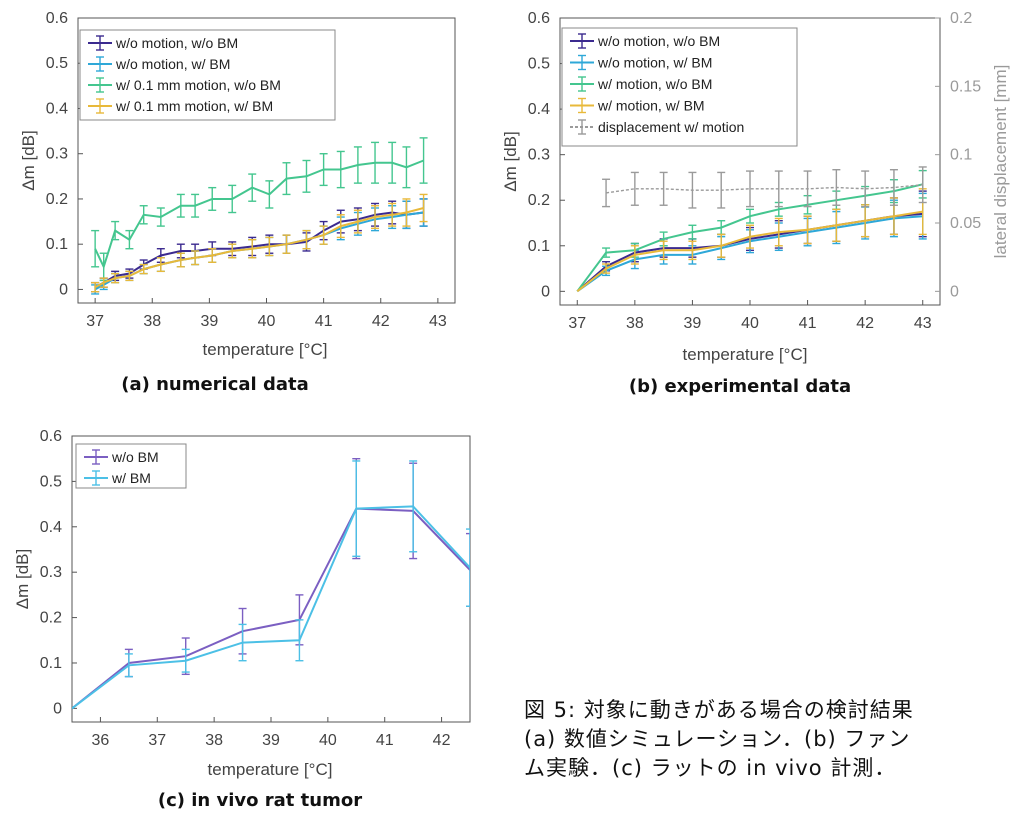 This screenshot has height=822, width=1018. I want to click on series-line, so click(271, 607).